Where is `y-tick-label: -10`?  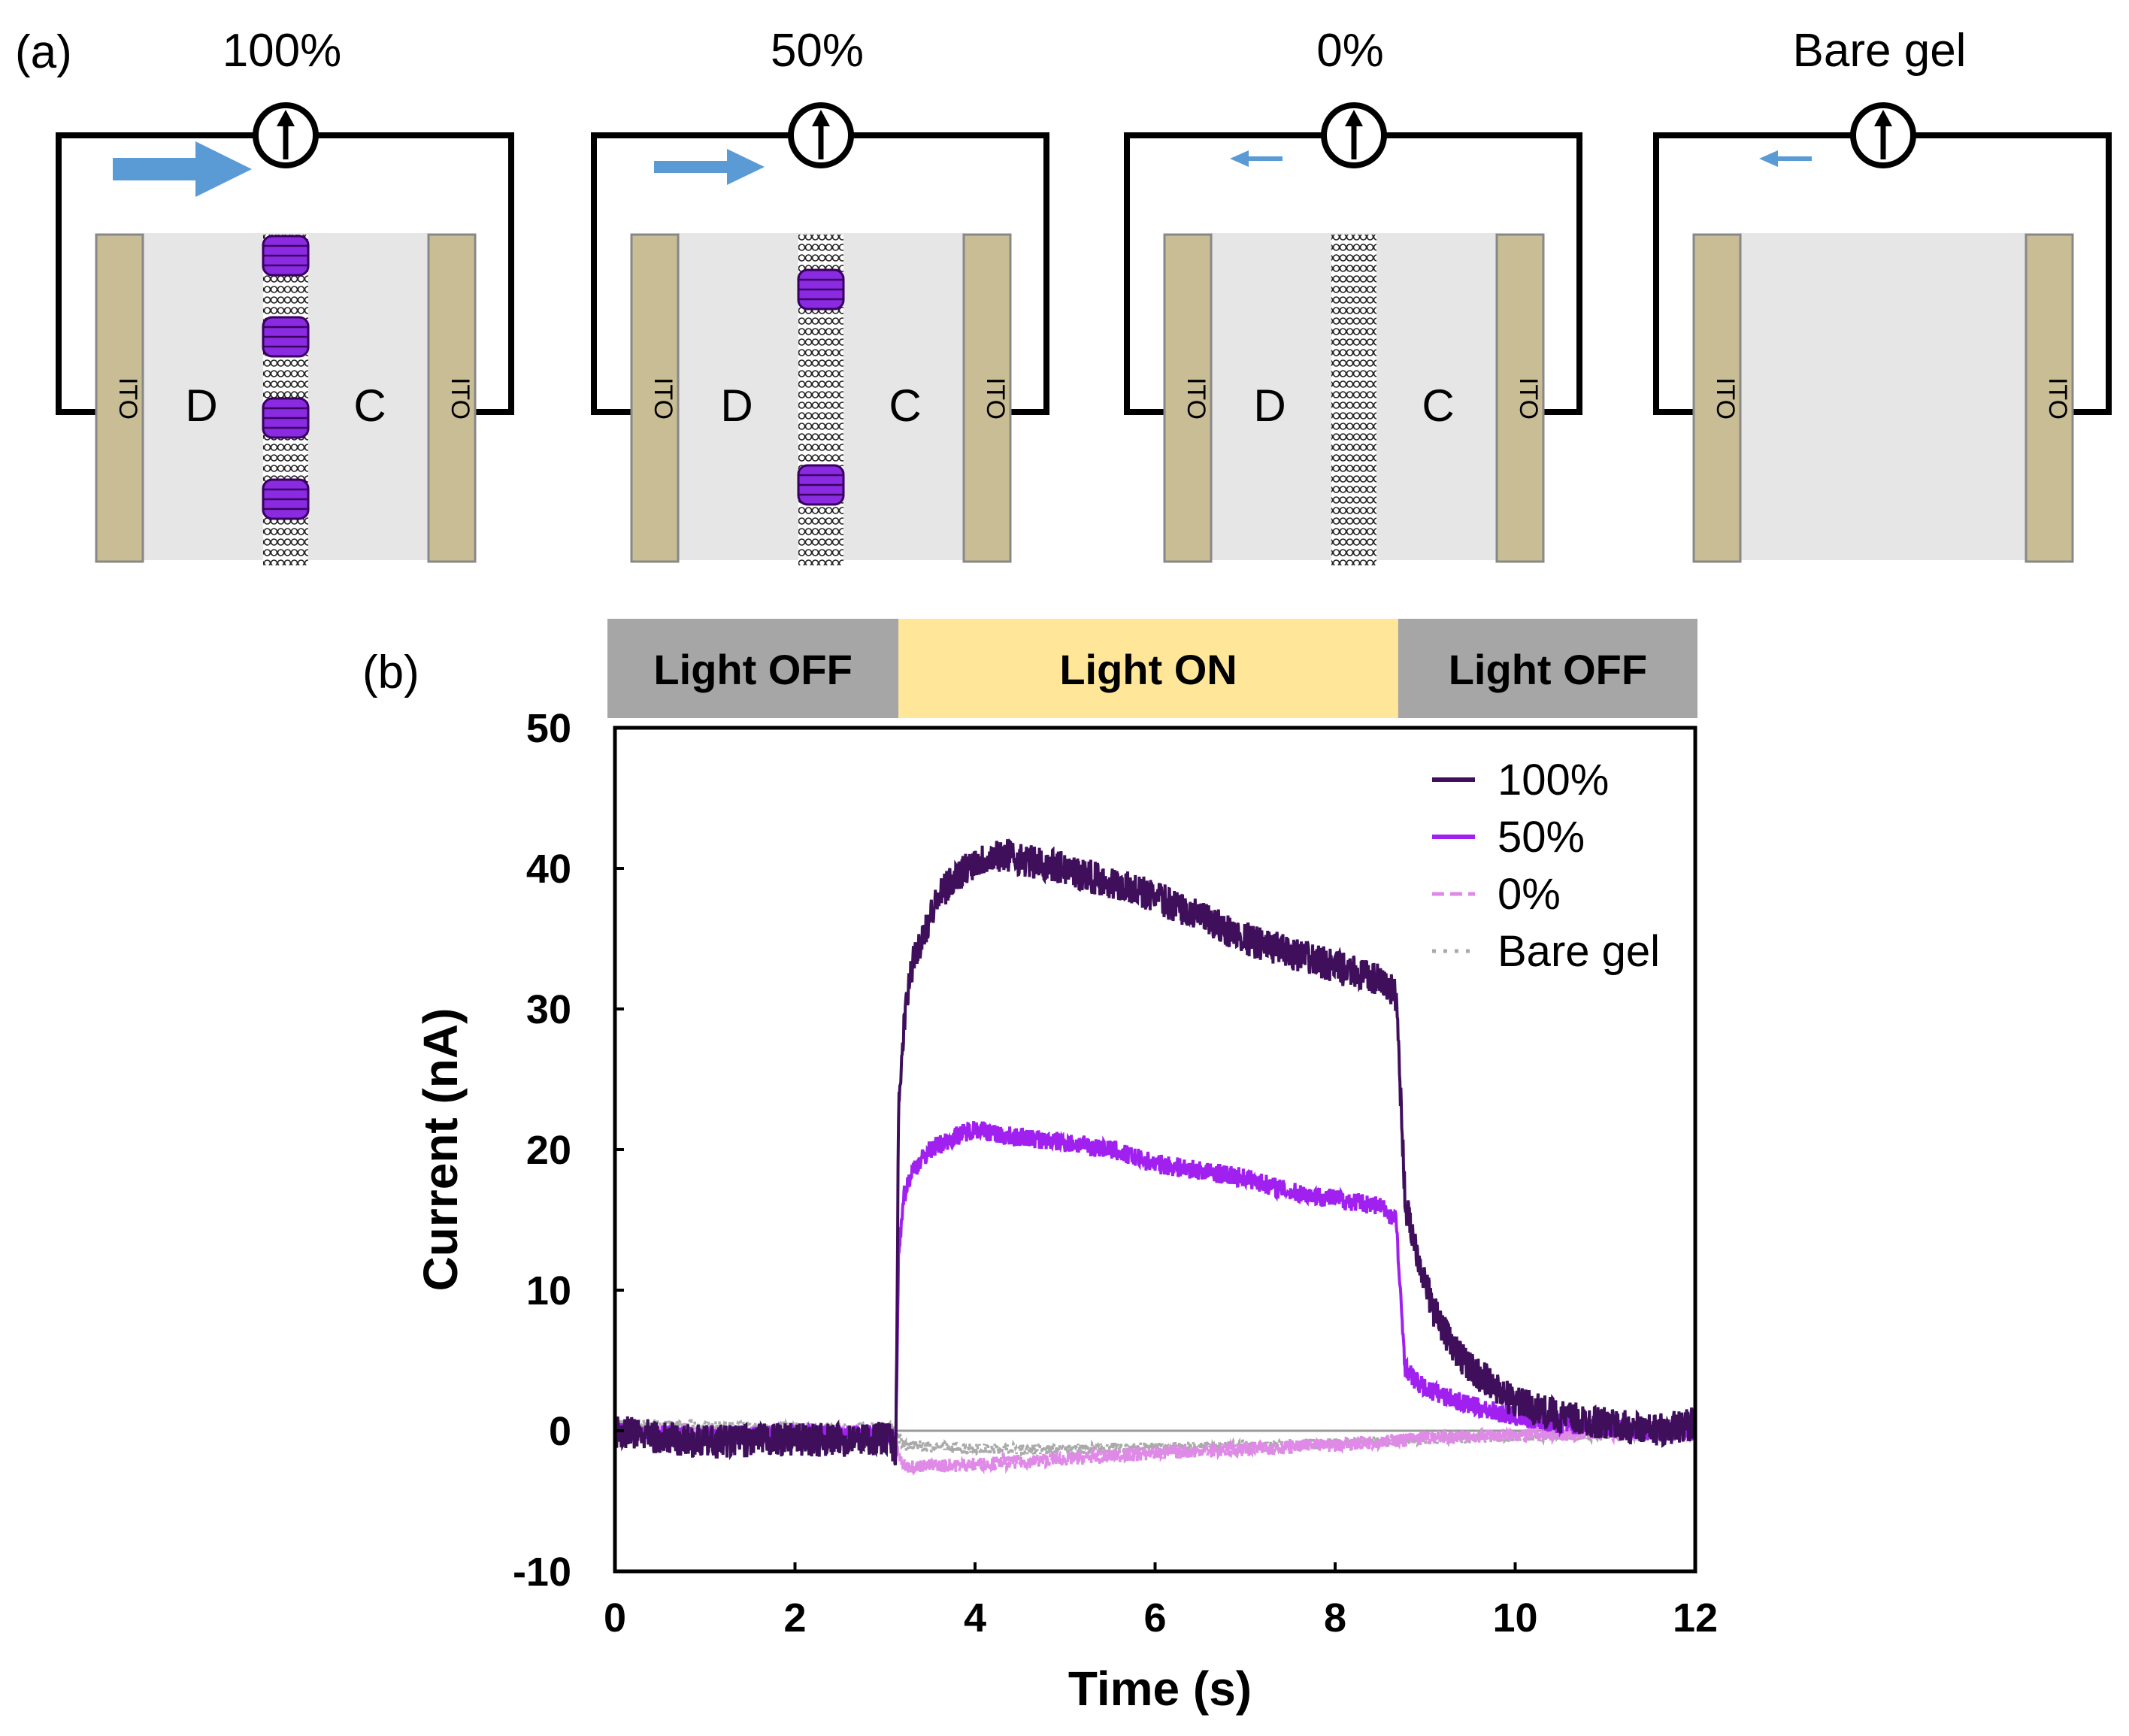
y-tick-label: -10 is located at coordinates (542, 1572).